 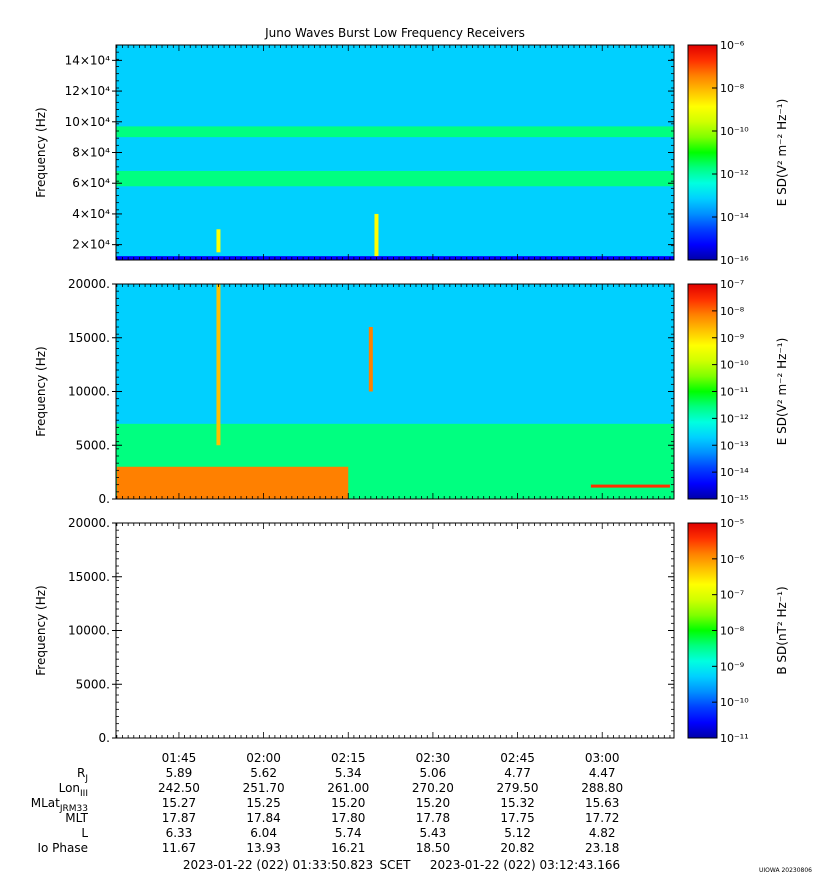 What do you see at coordinates (734, 392) in the screenshot?
I see `colorbar-tick-label: 10⁻¹¹` at bounding box center [734, 392].